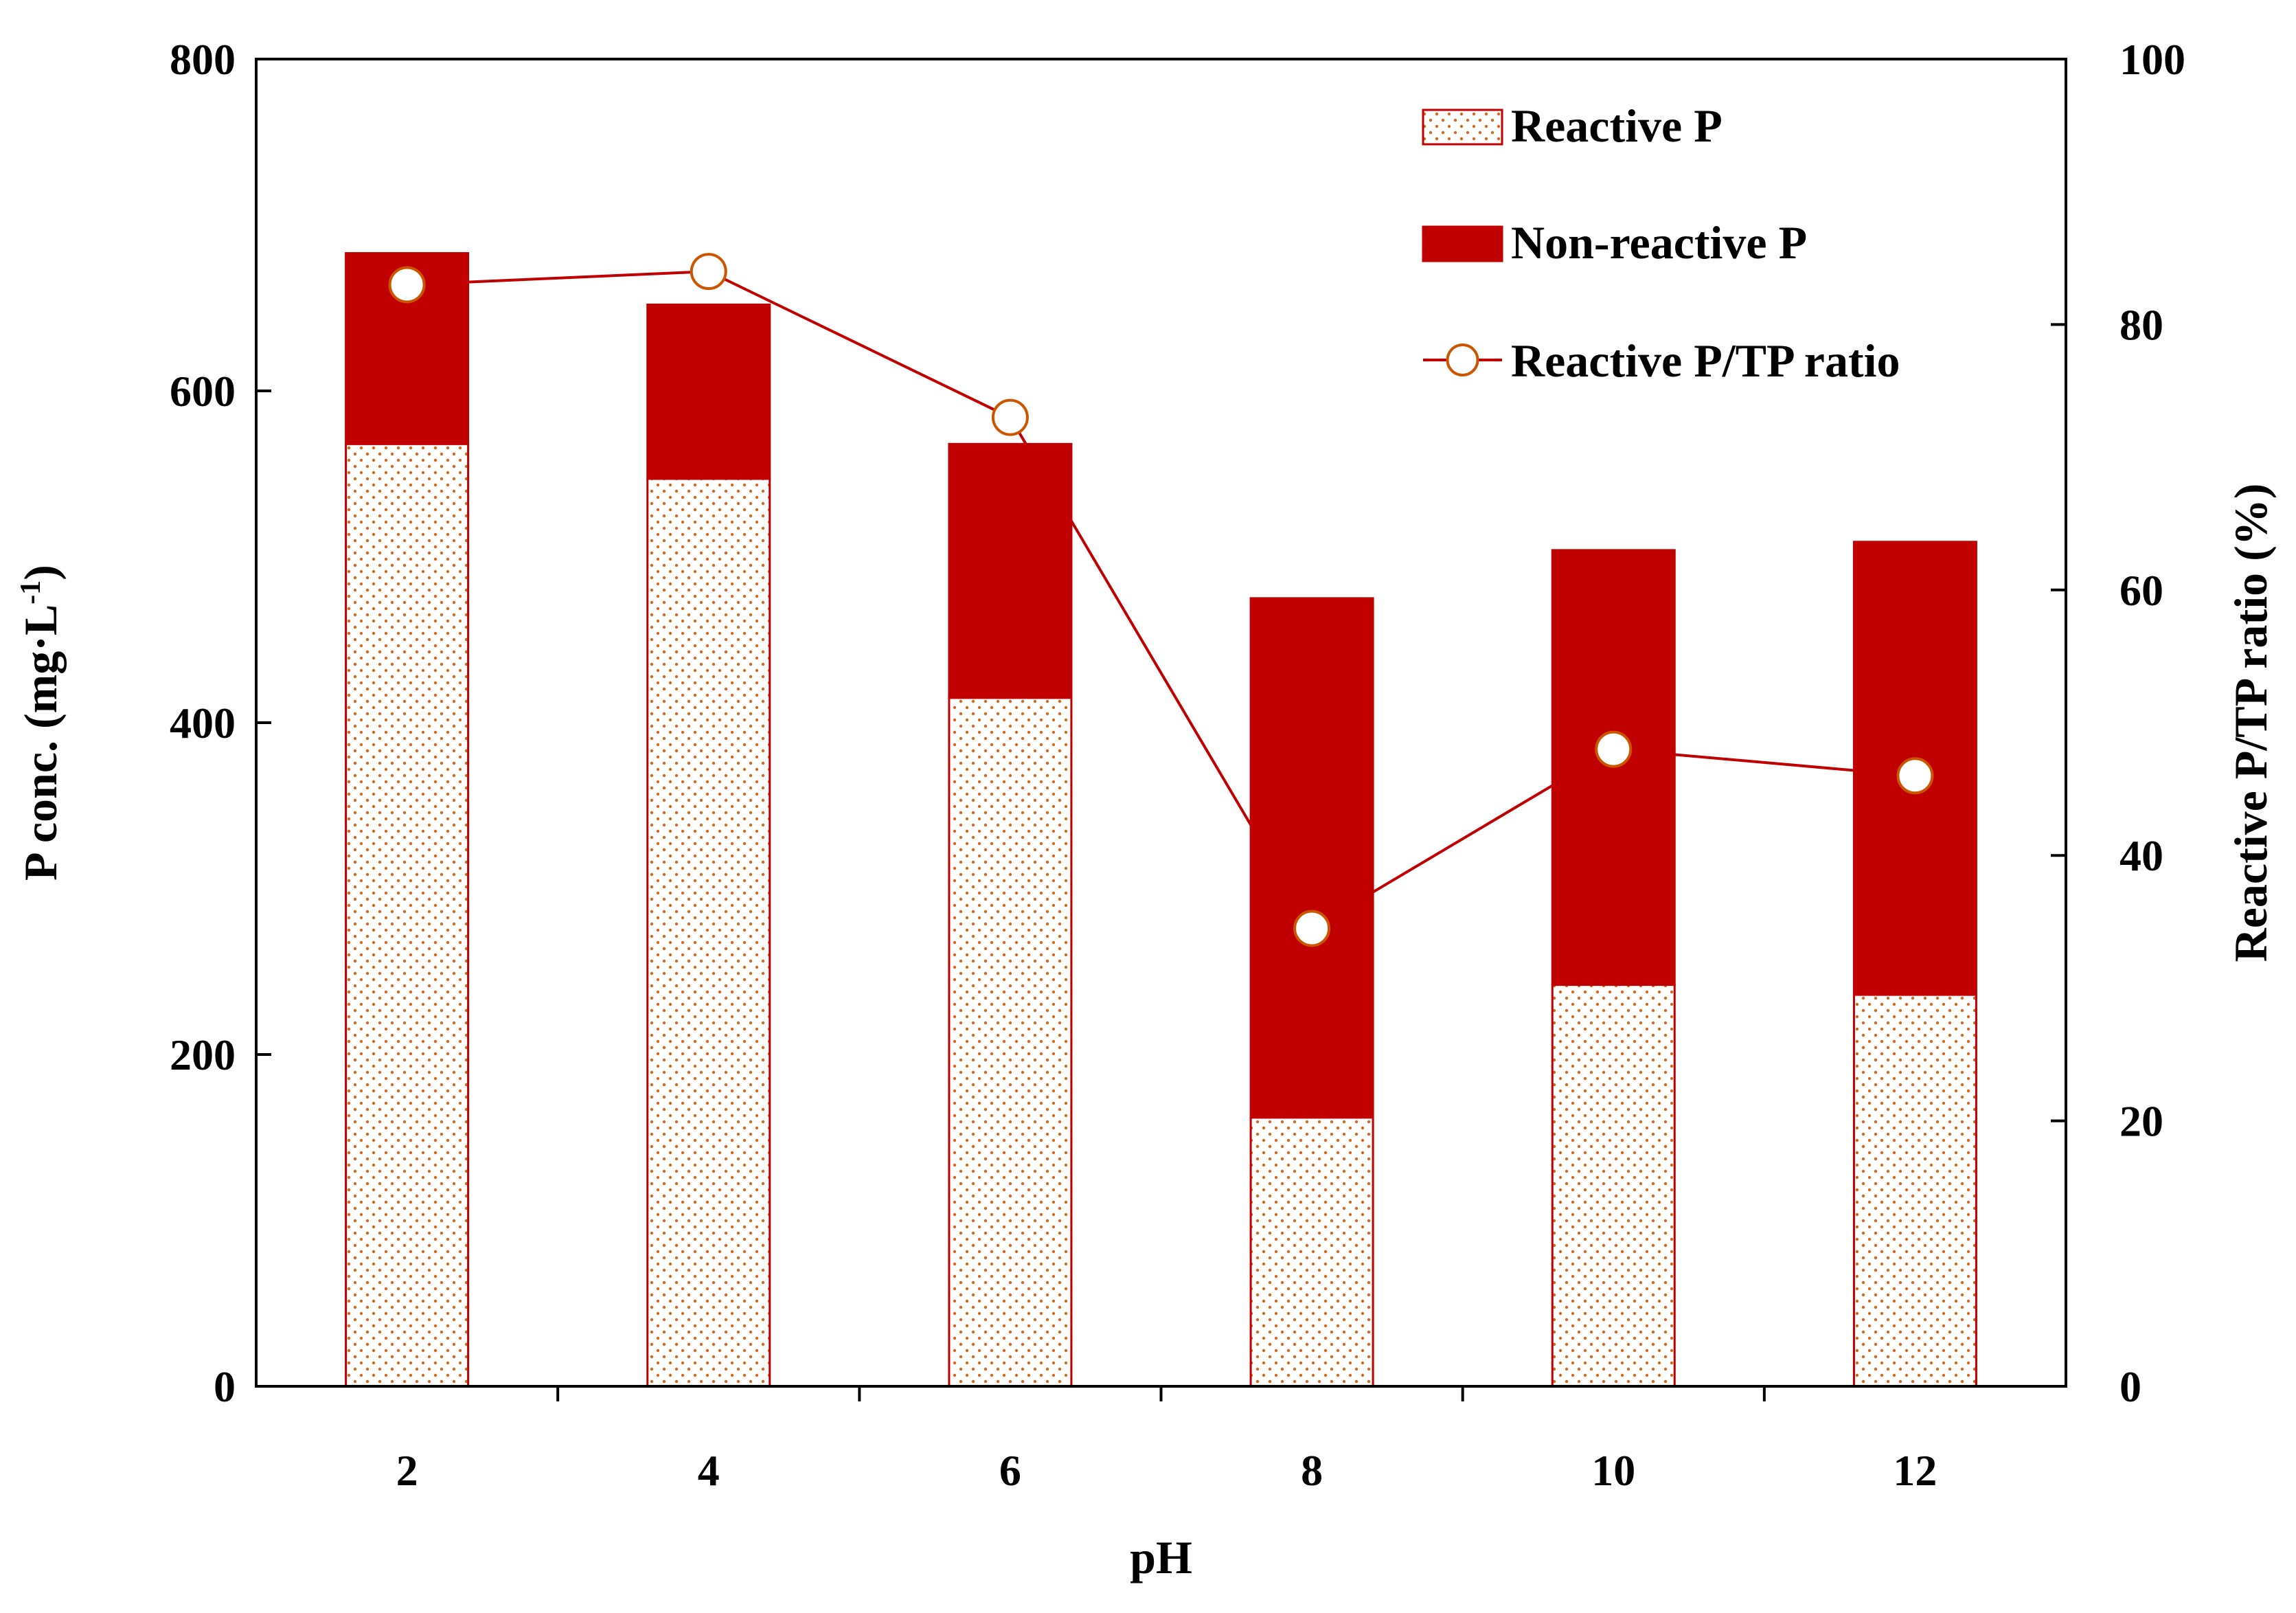 Image resolution: width=2296 pixels, height=1613 pixels. I want to click on x-tick-label: 2, so click(407, 1470).